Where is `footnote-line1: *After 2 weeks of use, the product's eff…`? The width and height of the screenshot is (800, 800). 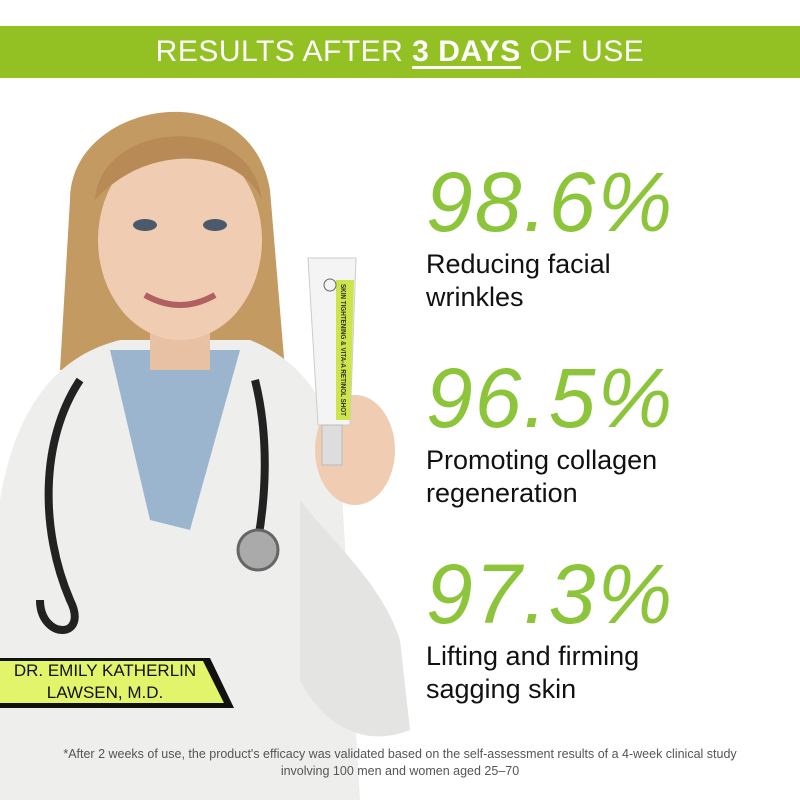 footnote-line1: *After 2 weeks of use, the product's eff… is located at coordinates (400, 754).